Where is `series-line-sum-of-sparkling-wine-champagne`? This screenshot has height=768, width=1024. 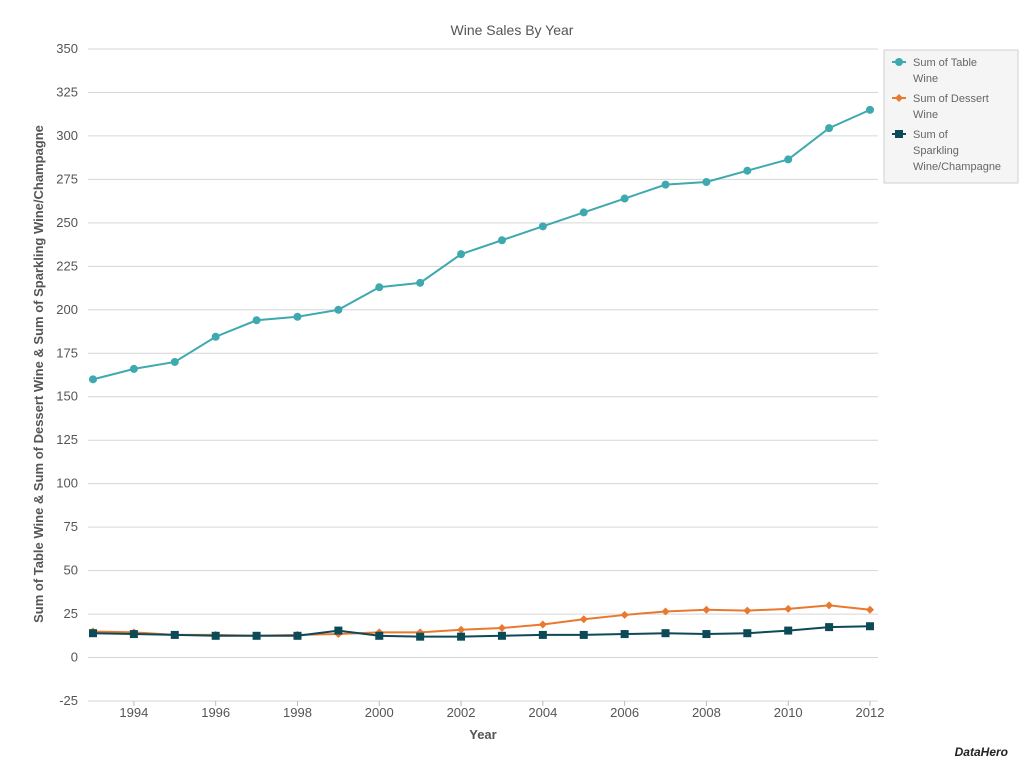 series-line-sum-of-sparkling-wine-champagne is located at coordinates (481, 631).